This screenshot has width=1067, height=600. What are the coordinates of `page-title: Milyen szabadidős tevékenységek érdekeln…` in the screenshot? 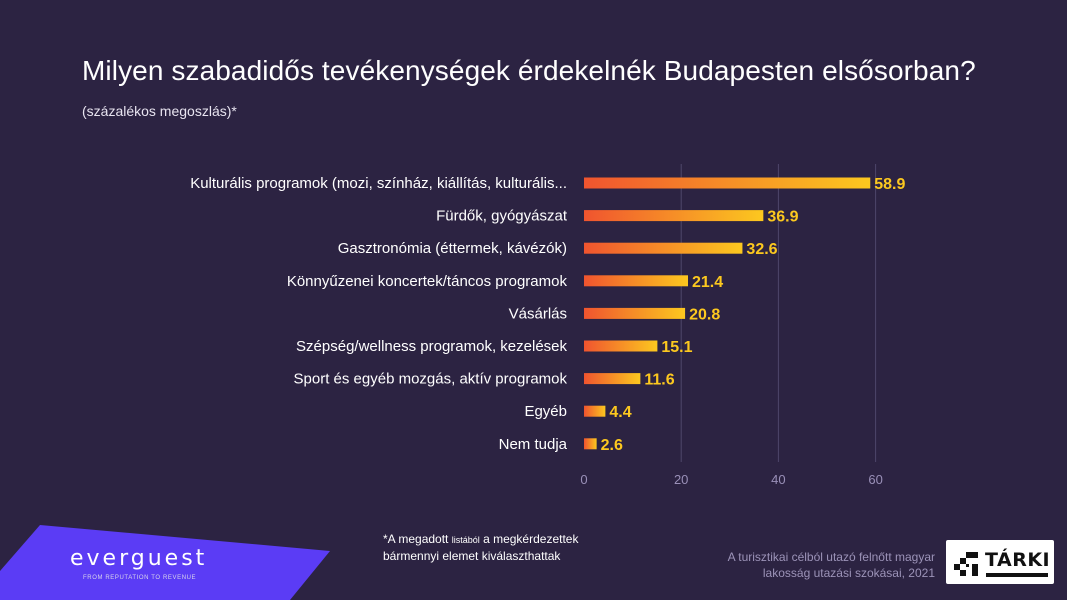 It's located at (529, 70).